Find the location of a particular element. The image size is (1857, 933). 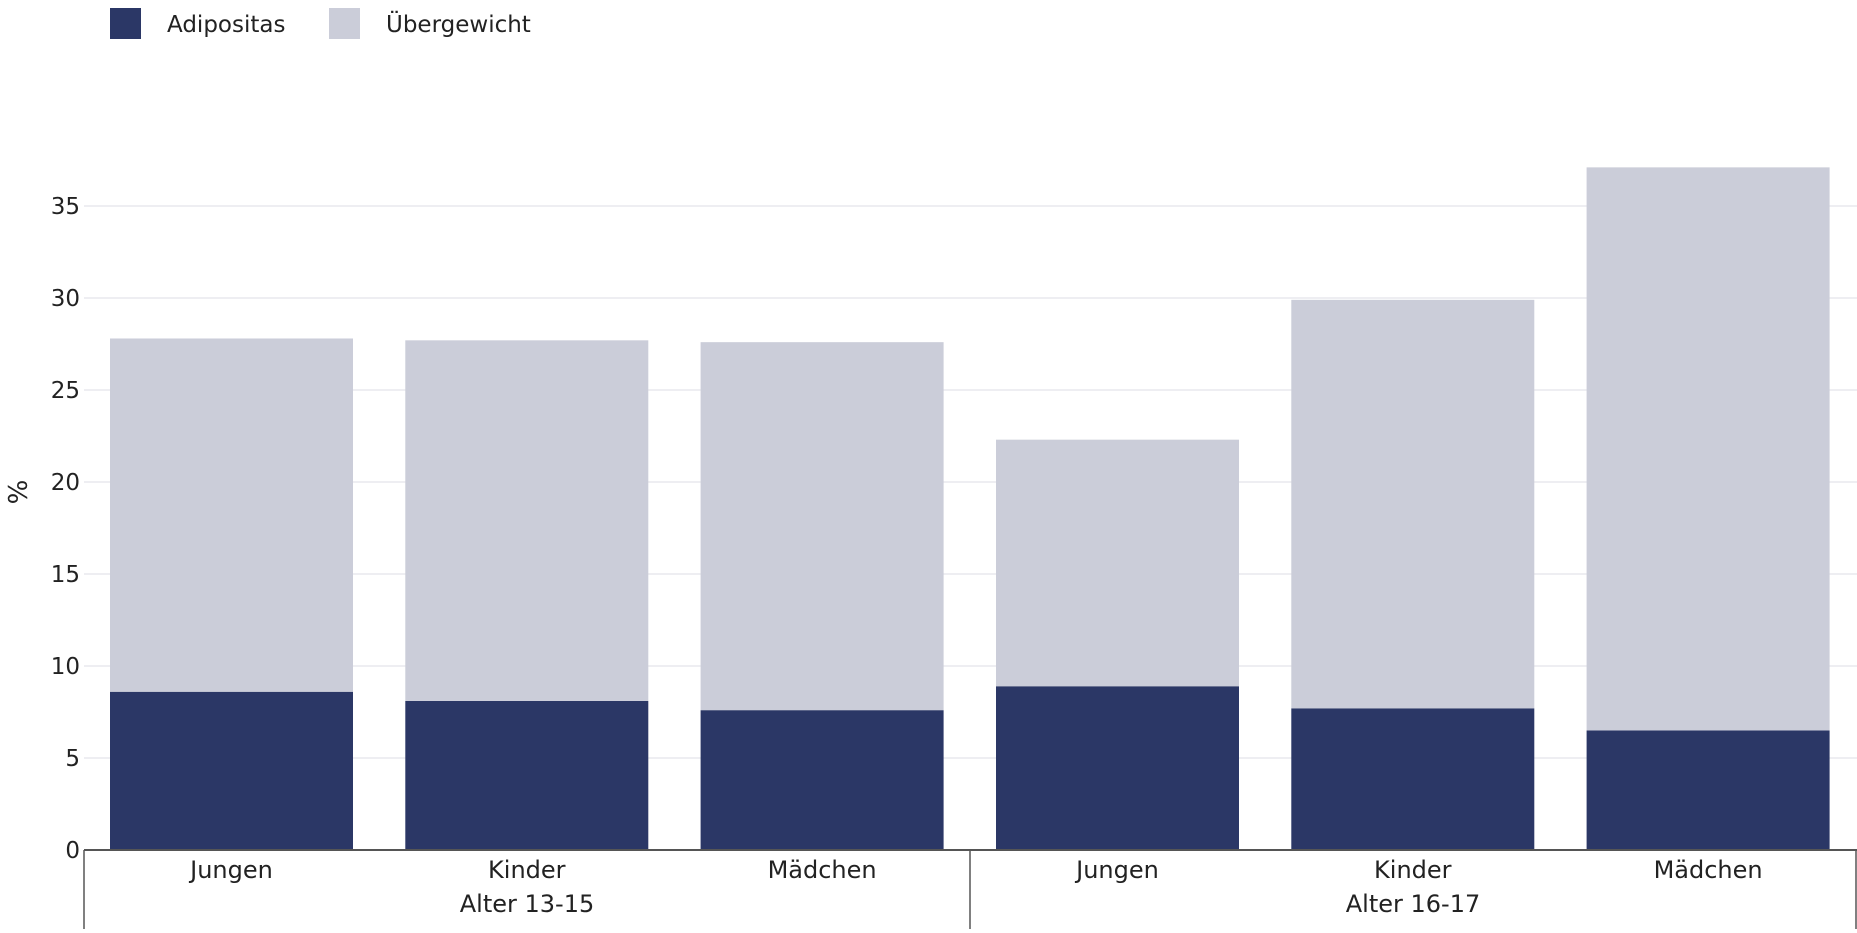

y-tick-label: 35 is located at coordinates (65, 207).